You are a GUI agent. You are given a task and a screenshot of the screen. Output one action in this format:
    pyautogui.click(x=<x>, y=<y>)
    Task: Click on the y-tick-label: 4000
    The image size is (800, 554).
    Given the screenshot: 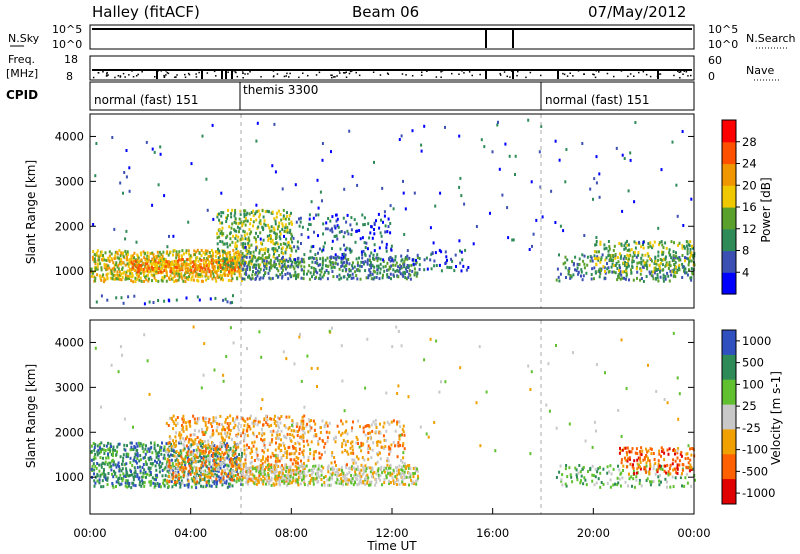 What is the action you would take?
    pyautogui.click(x=69, y=136)
    